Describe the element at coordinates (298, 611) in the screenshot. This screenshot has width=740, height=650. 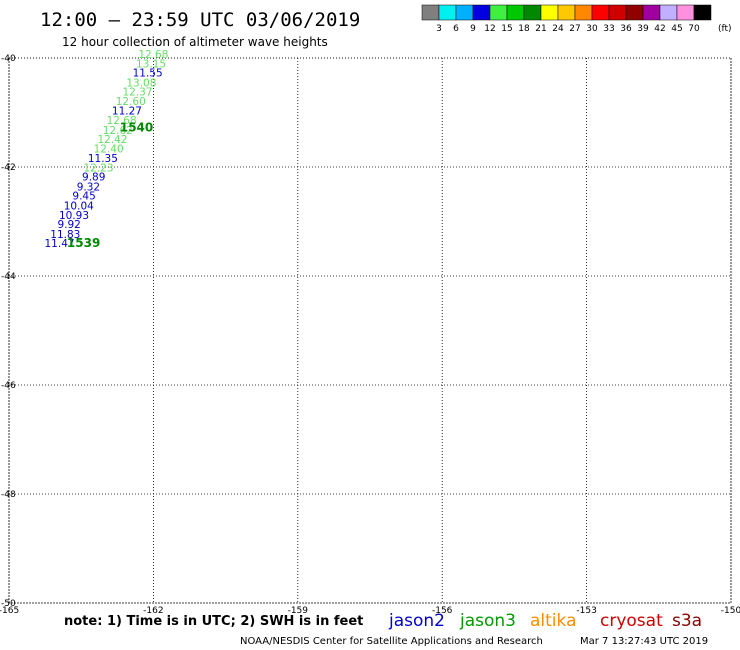
I see `x-tick-label: -159` at that location.